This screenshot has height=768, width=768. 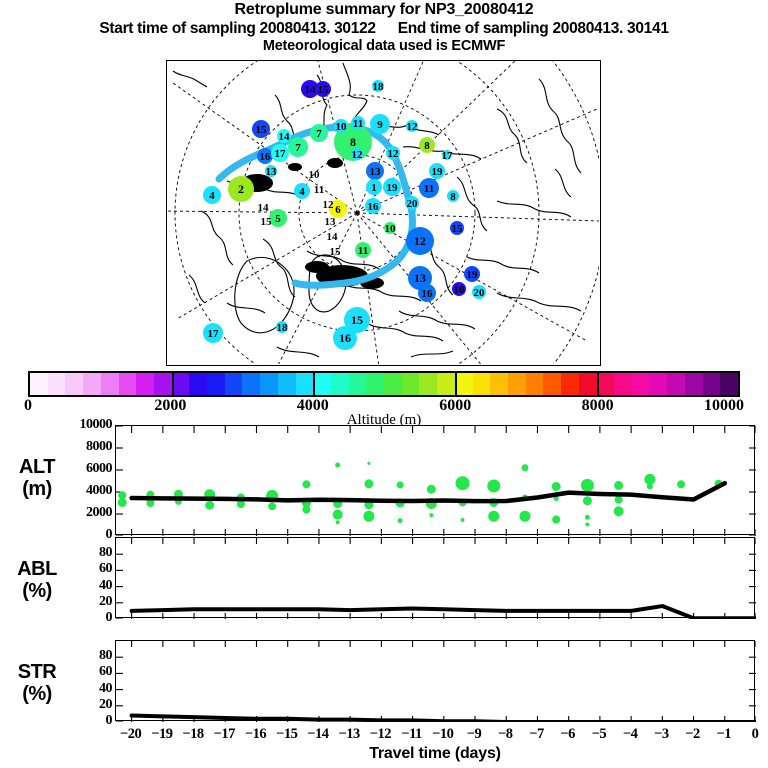 I want to click on xaxis-tick-label: −8, so click(x=505, y=734).